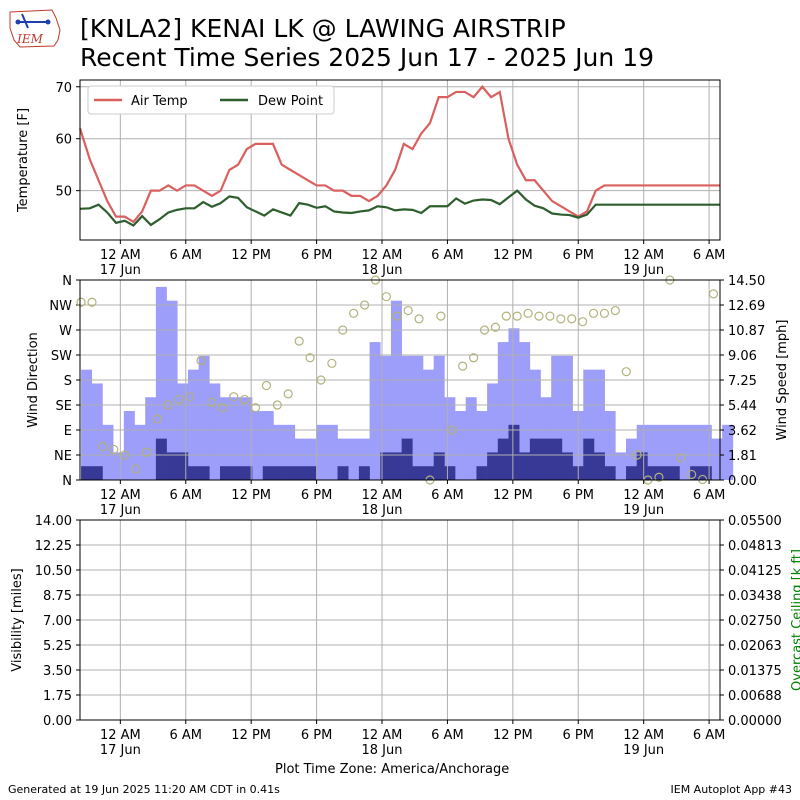  Describe the element at coordinates (35, 28) in the screenshot. I see `iem-logo: IEM` at that location.